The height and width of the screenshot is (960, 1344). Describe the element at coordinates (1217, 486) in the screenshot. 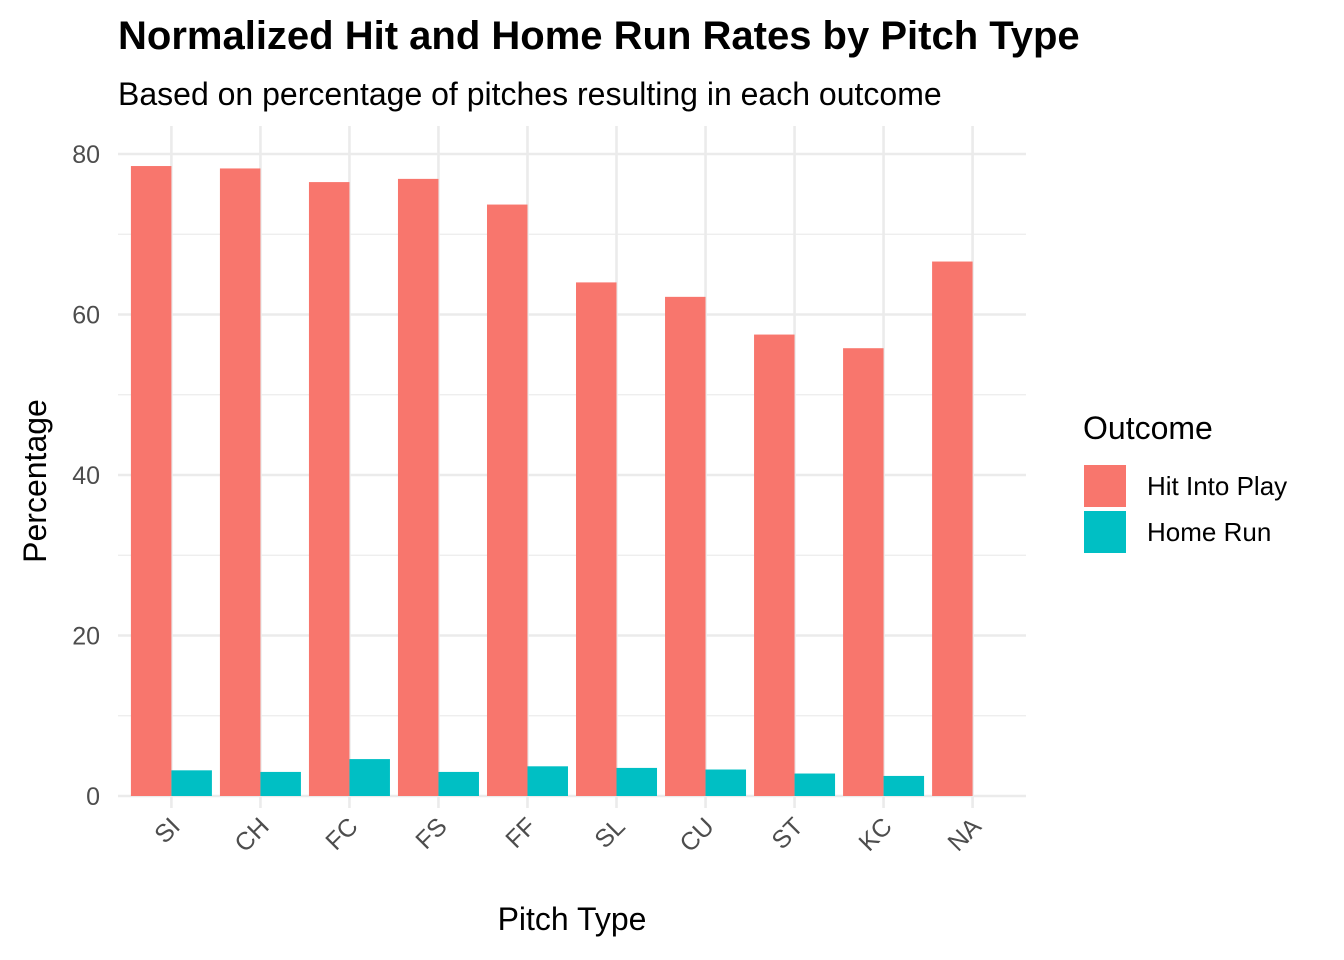

I see `legend-label-hit-into-play: Hit Into Play` at that location.